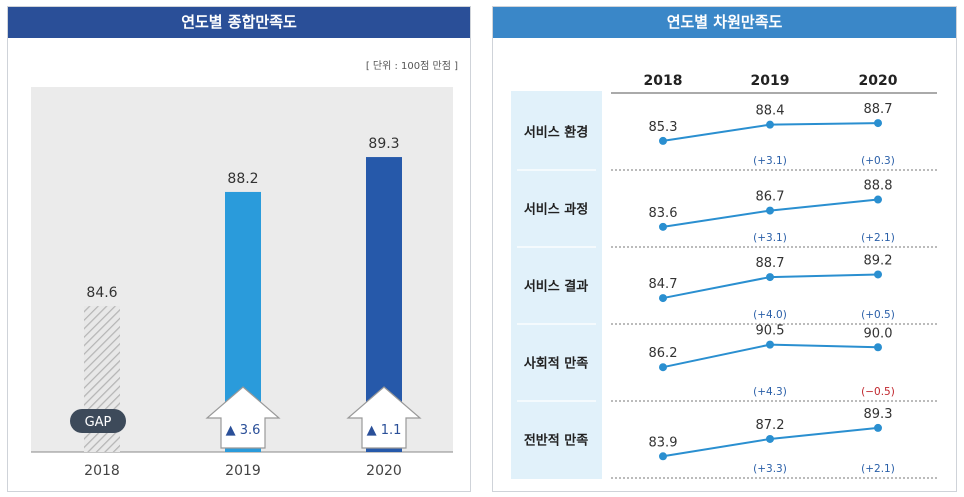  Describe the element at coordinates (383, 144) in the screenshot. I see `bar-value-label-2020: 89.3` at that location.